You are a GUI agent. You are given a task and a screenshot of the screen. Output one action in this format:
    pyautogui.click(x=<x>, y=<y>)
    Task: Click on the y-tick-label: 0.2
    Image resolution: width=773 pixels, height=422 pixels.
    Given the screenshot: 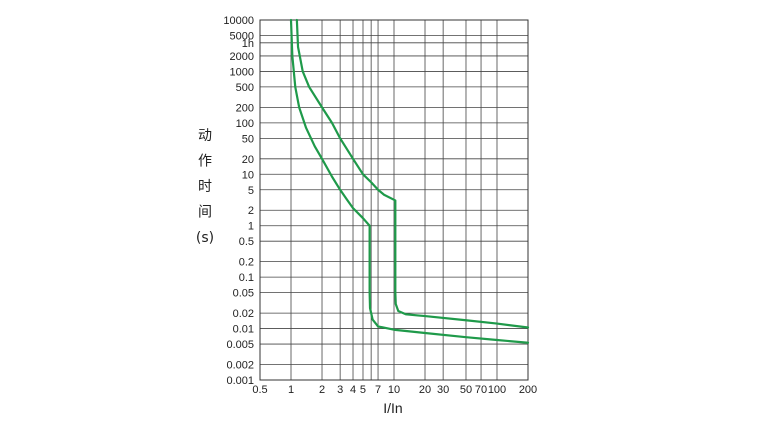 What is the action you would take?
    pyautogui.click(x=246, y=263)
    